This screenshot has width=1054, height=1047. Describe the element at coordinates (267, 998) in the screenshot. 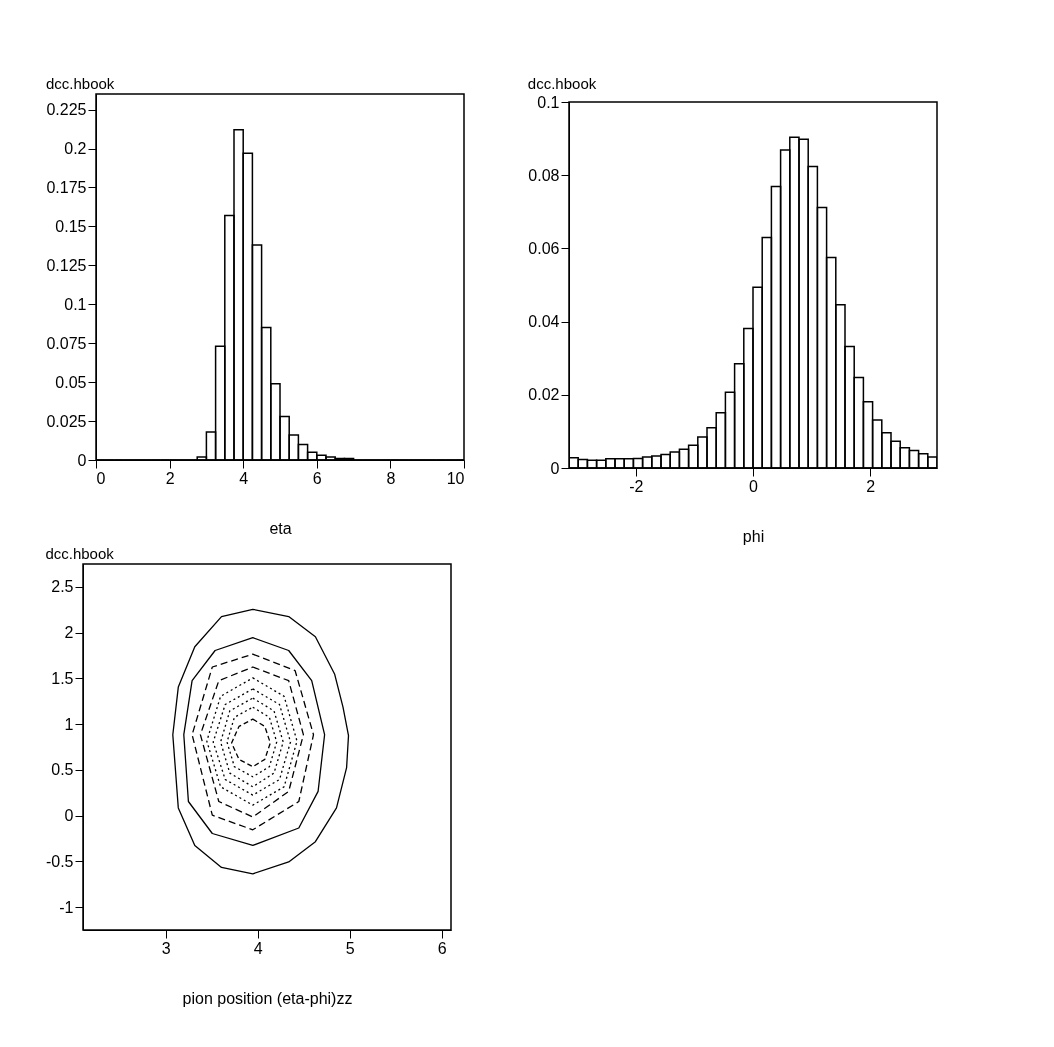

I see `x-axis-title: pion position (eta-phi)zz` at that location.